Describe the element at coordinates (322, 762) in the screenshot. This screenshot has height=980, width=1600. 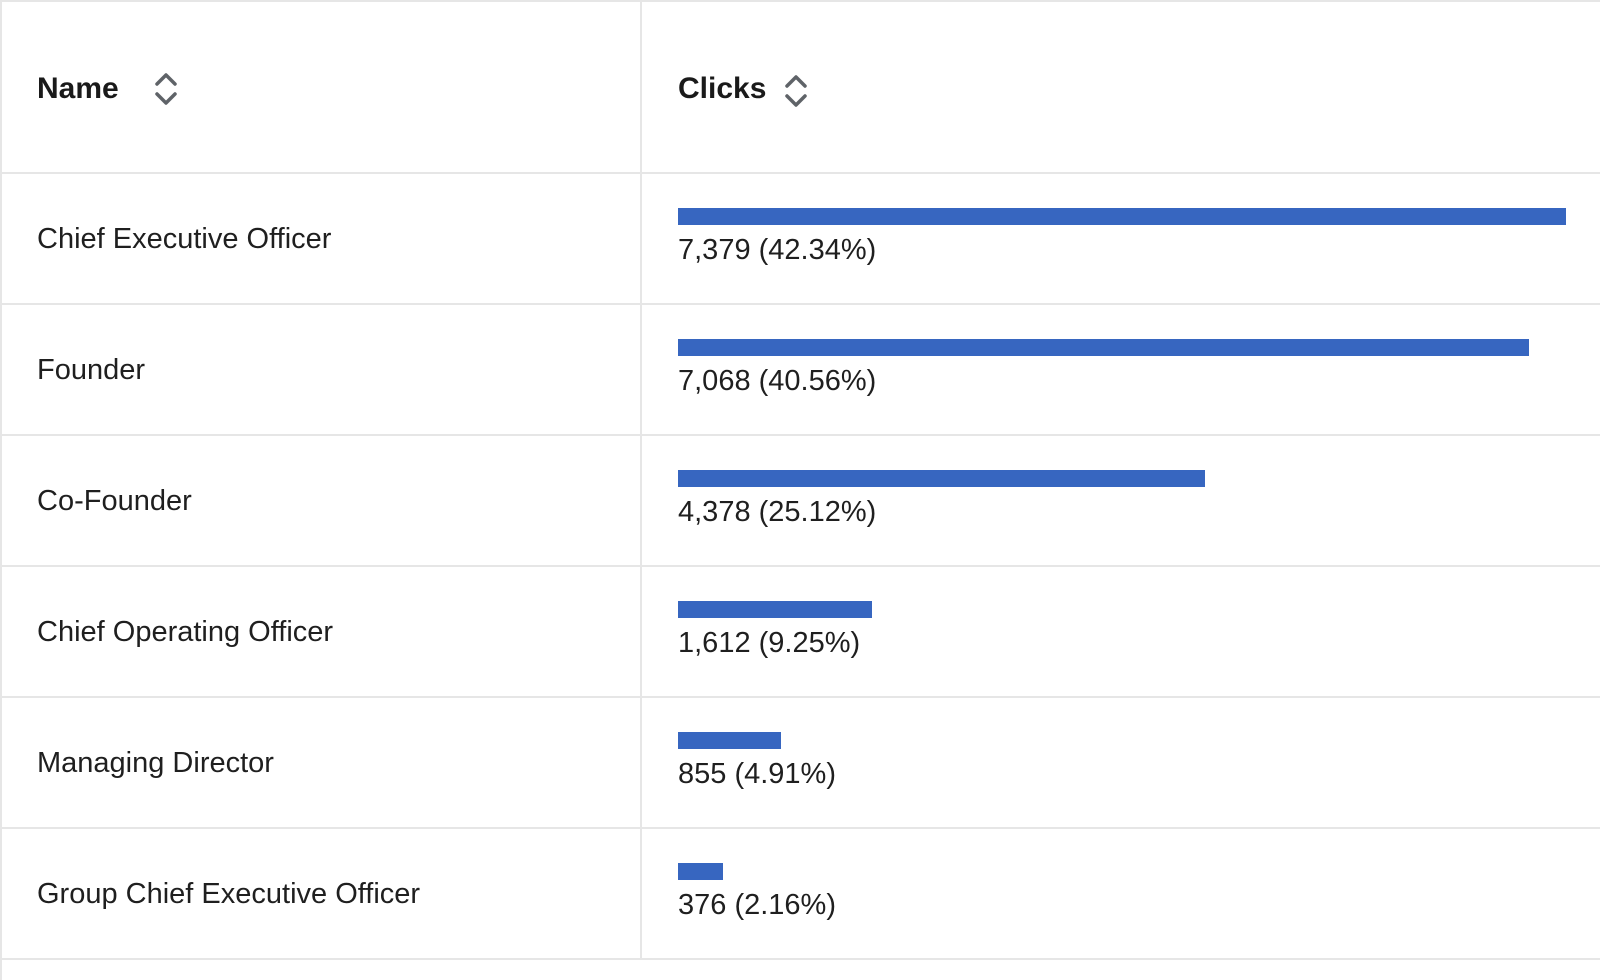
I see `name-cell: Managing Director` at that location.